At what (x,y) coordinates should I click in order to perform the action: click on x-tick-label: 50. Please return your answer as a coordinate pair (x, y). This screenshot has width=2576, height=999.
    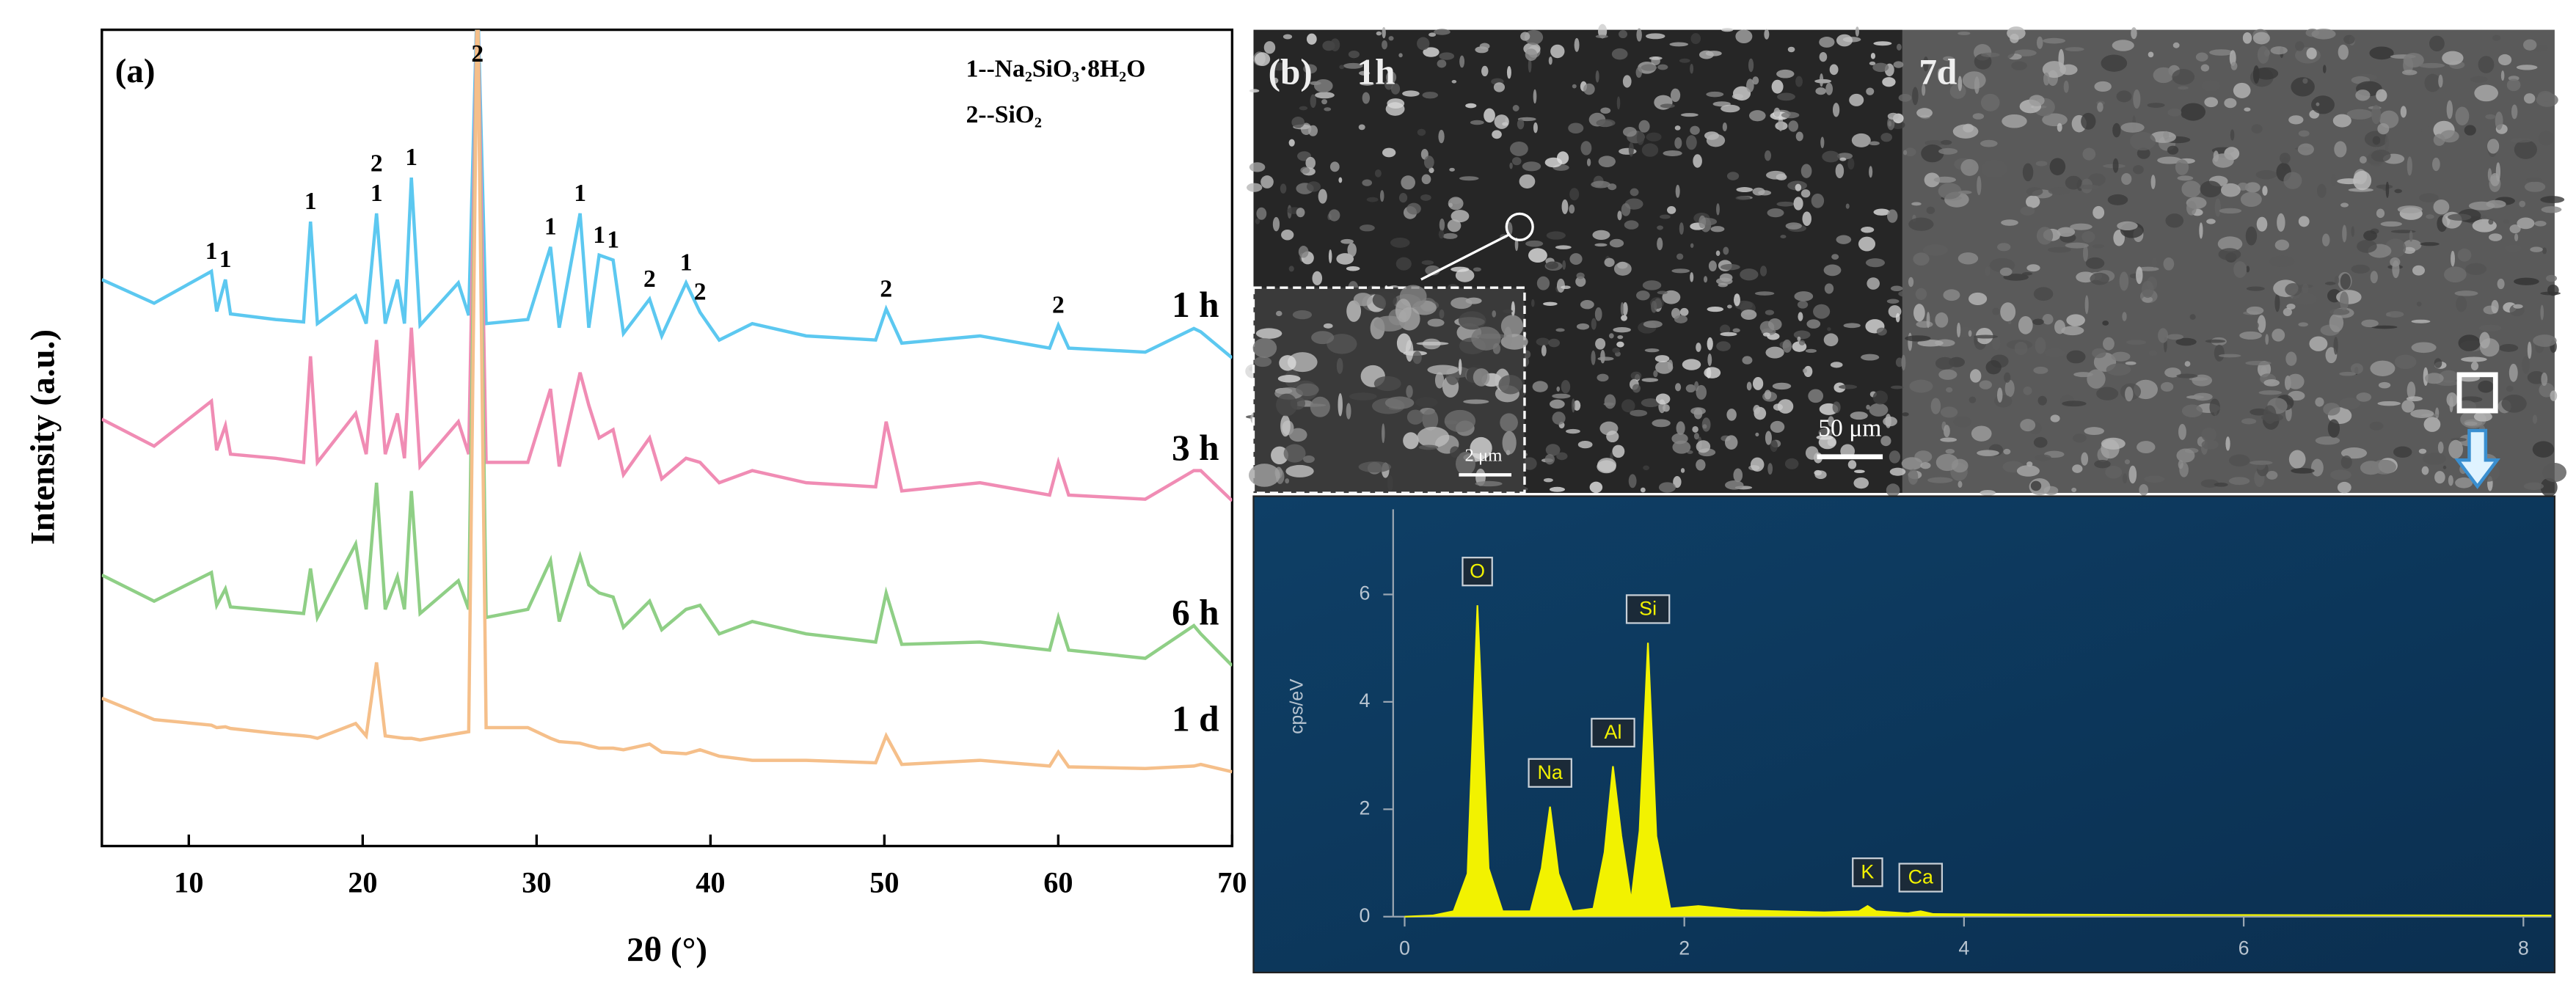
    Looking at the image, I should click on (884, 882).